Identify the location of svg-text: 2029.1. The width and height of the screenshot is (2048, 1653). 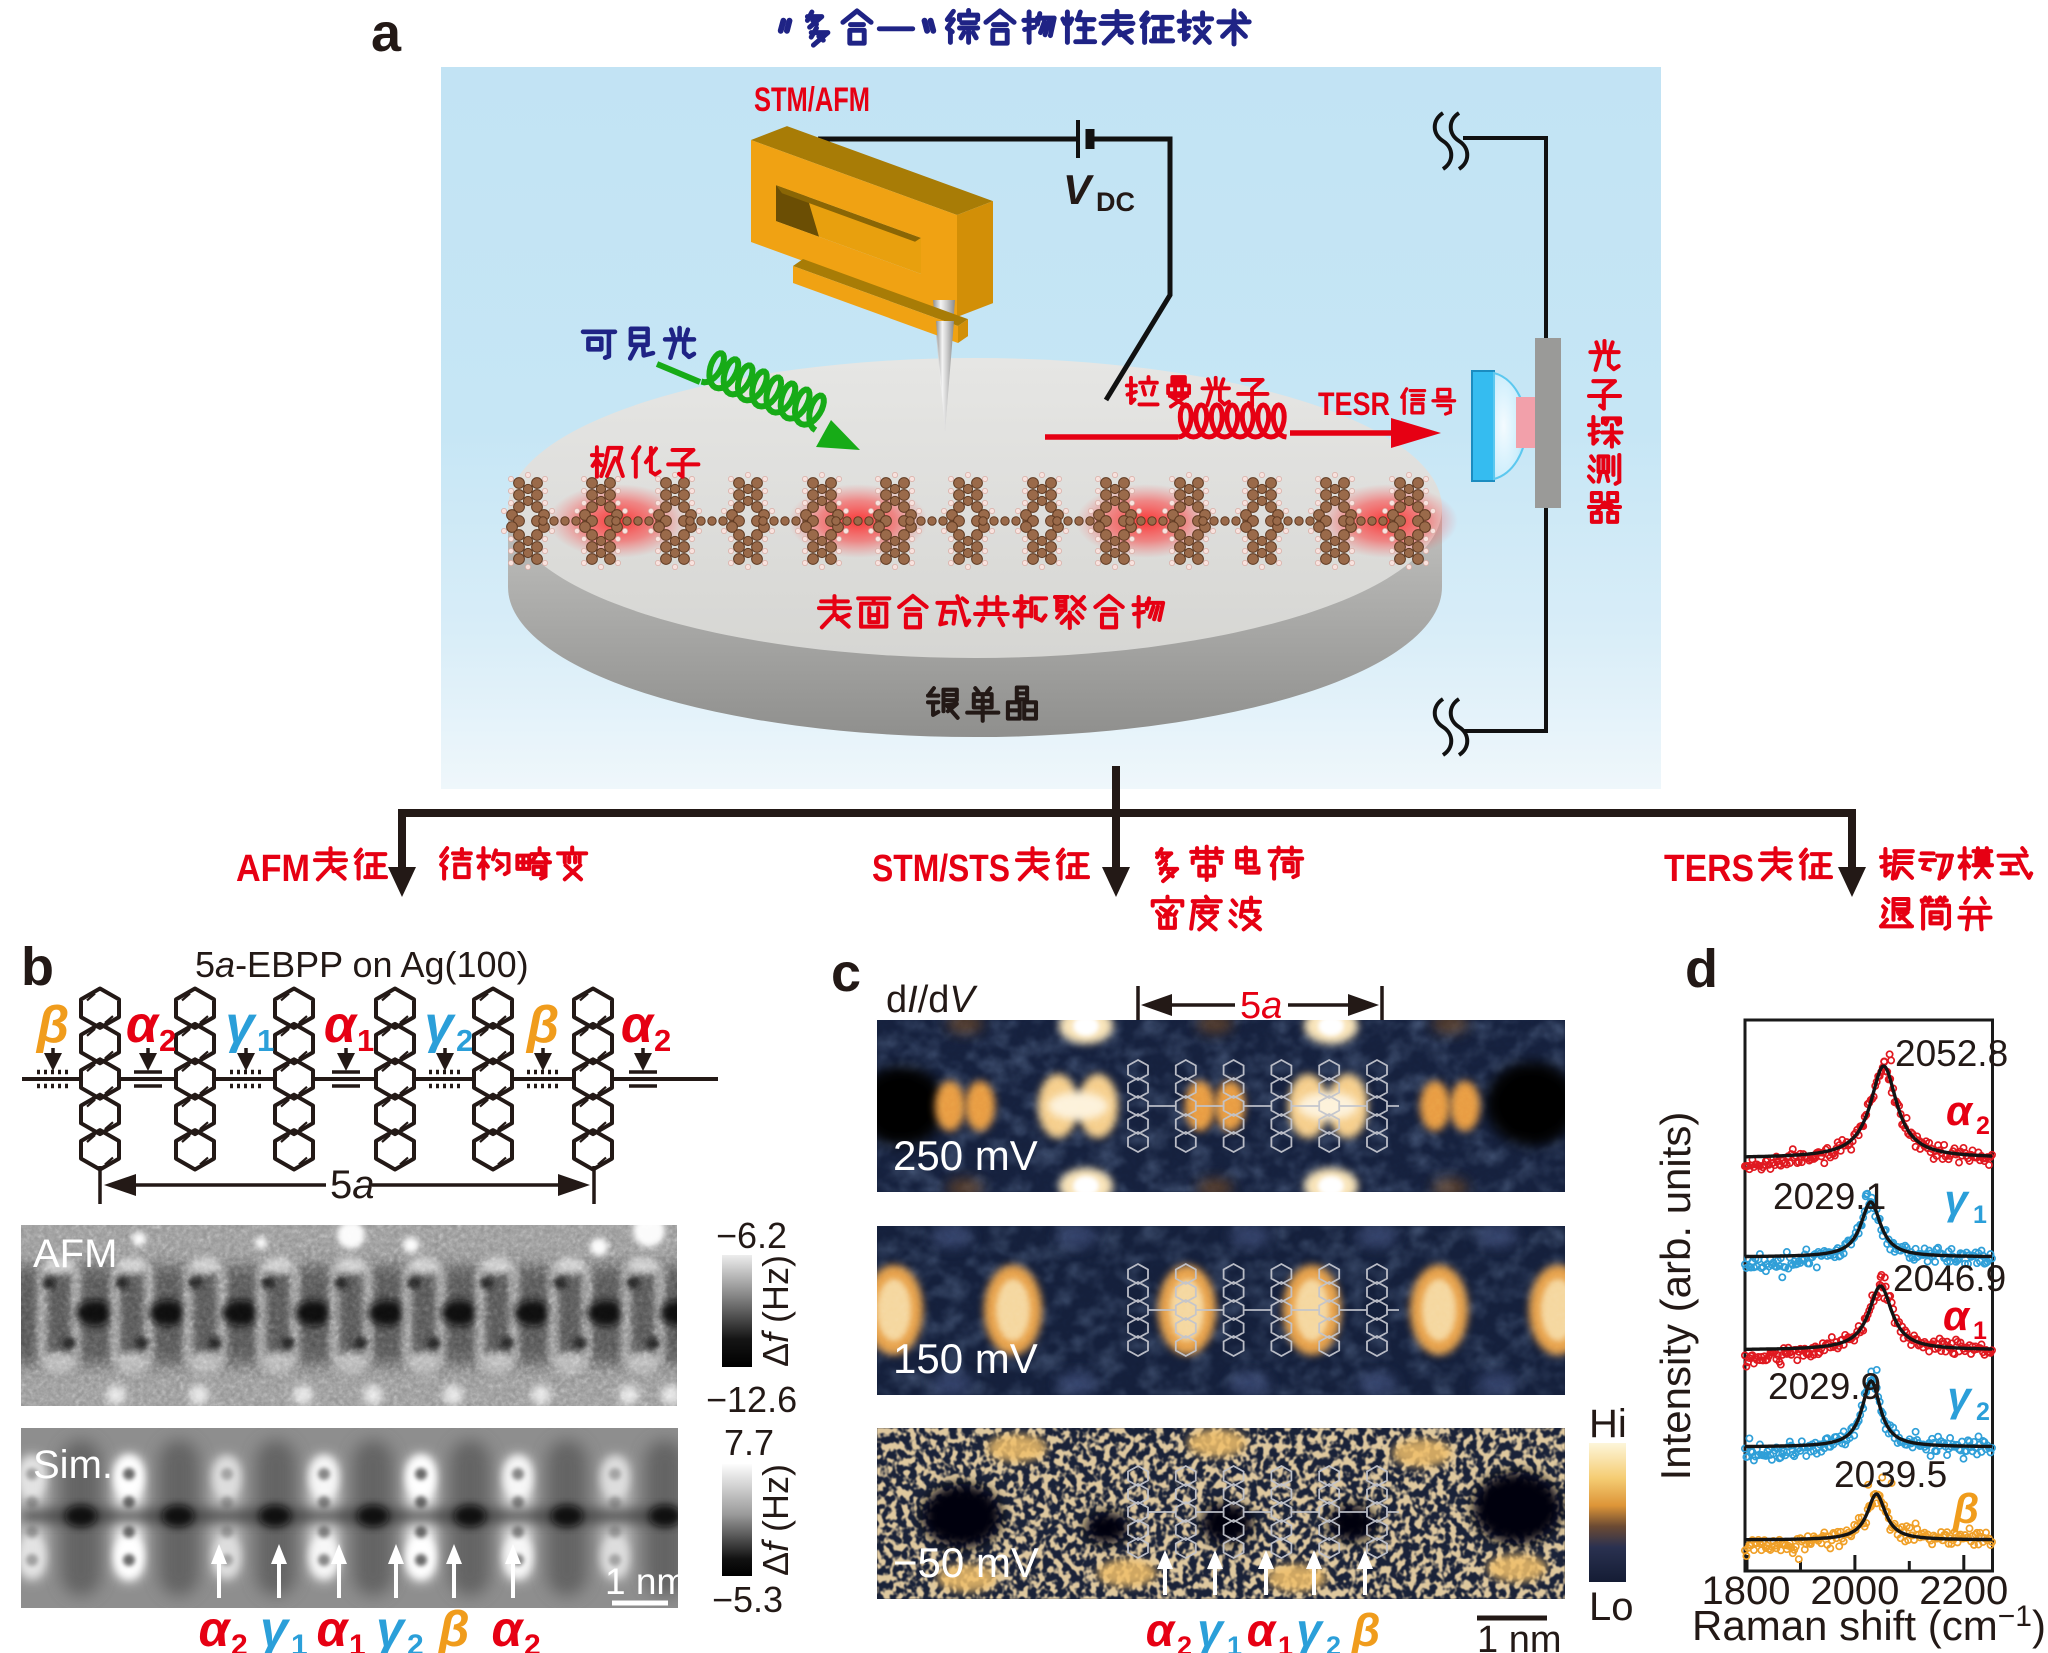
(1829, 1196).